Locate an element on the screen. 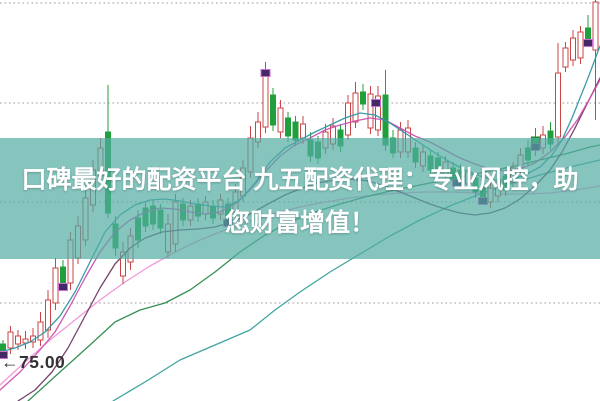 The width and height of the screenshot is (600, 401). price-level-label: ←75.00 is located at coordinates (33, 362).